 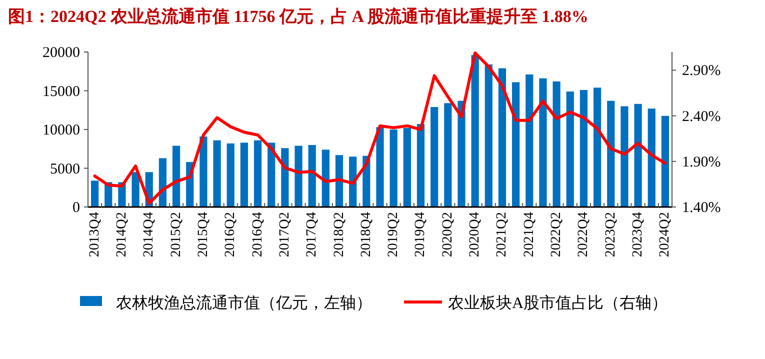 I want to click on x-tick-label: 2015Q2, so click(x=176, y=235).